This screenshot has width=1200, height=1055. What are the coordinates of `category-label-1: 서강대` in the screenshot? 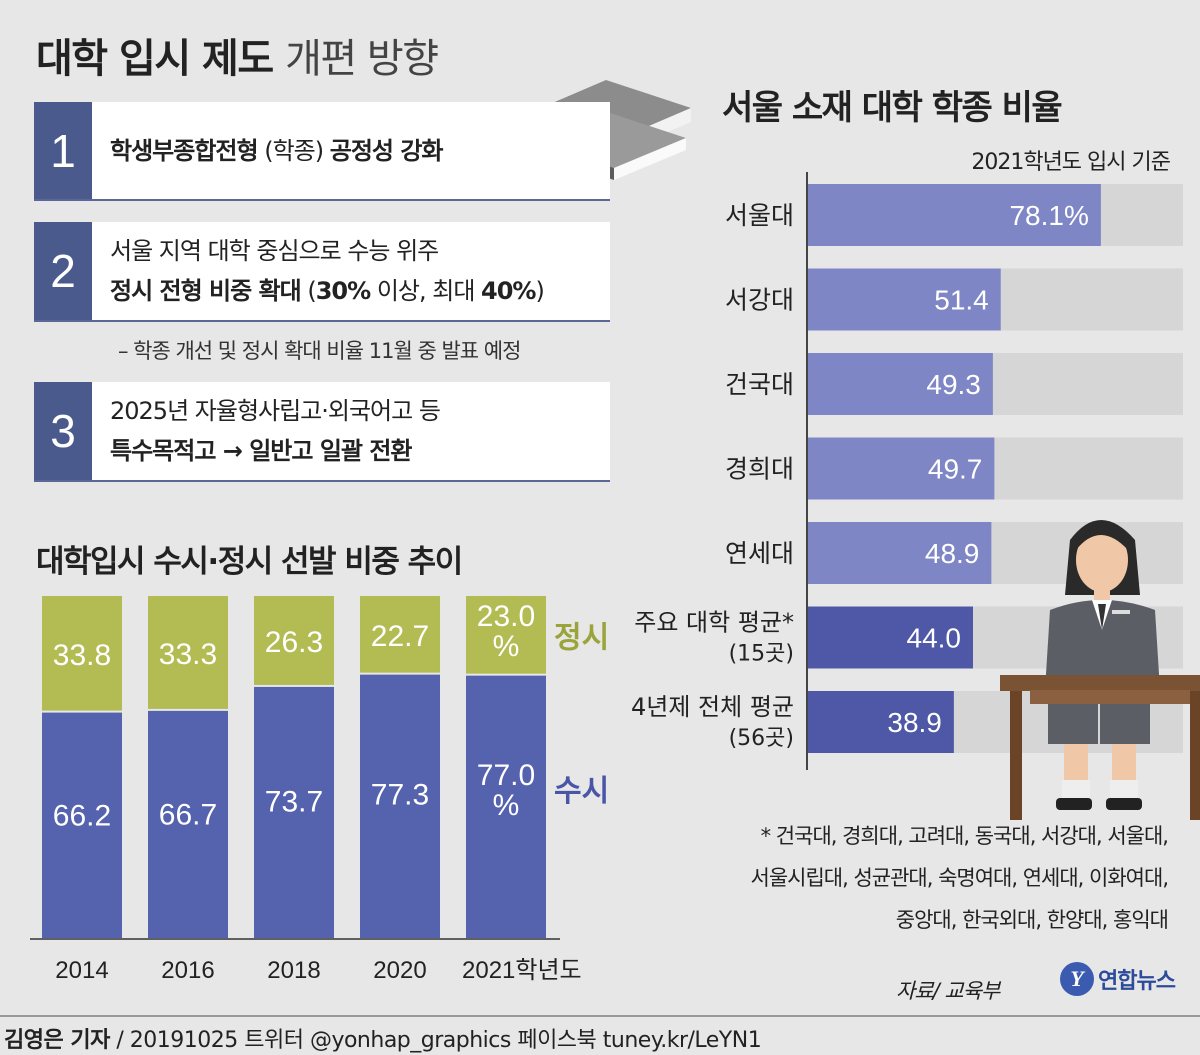 It's located at (759, 300).